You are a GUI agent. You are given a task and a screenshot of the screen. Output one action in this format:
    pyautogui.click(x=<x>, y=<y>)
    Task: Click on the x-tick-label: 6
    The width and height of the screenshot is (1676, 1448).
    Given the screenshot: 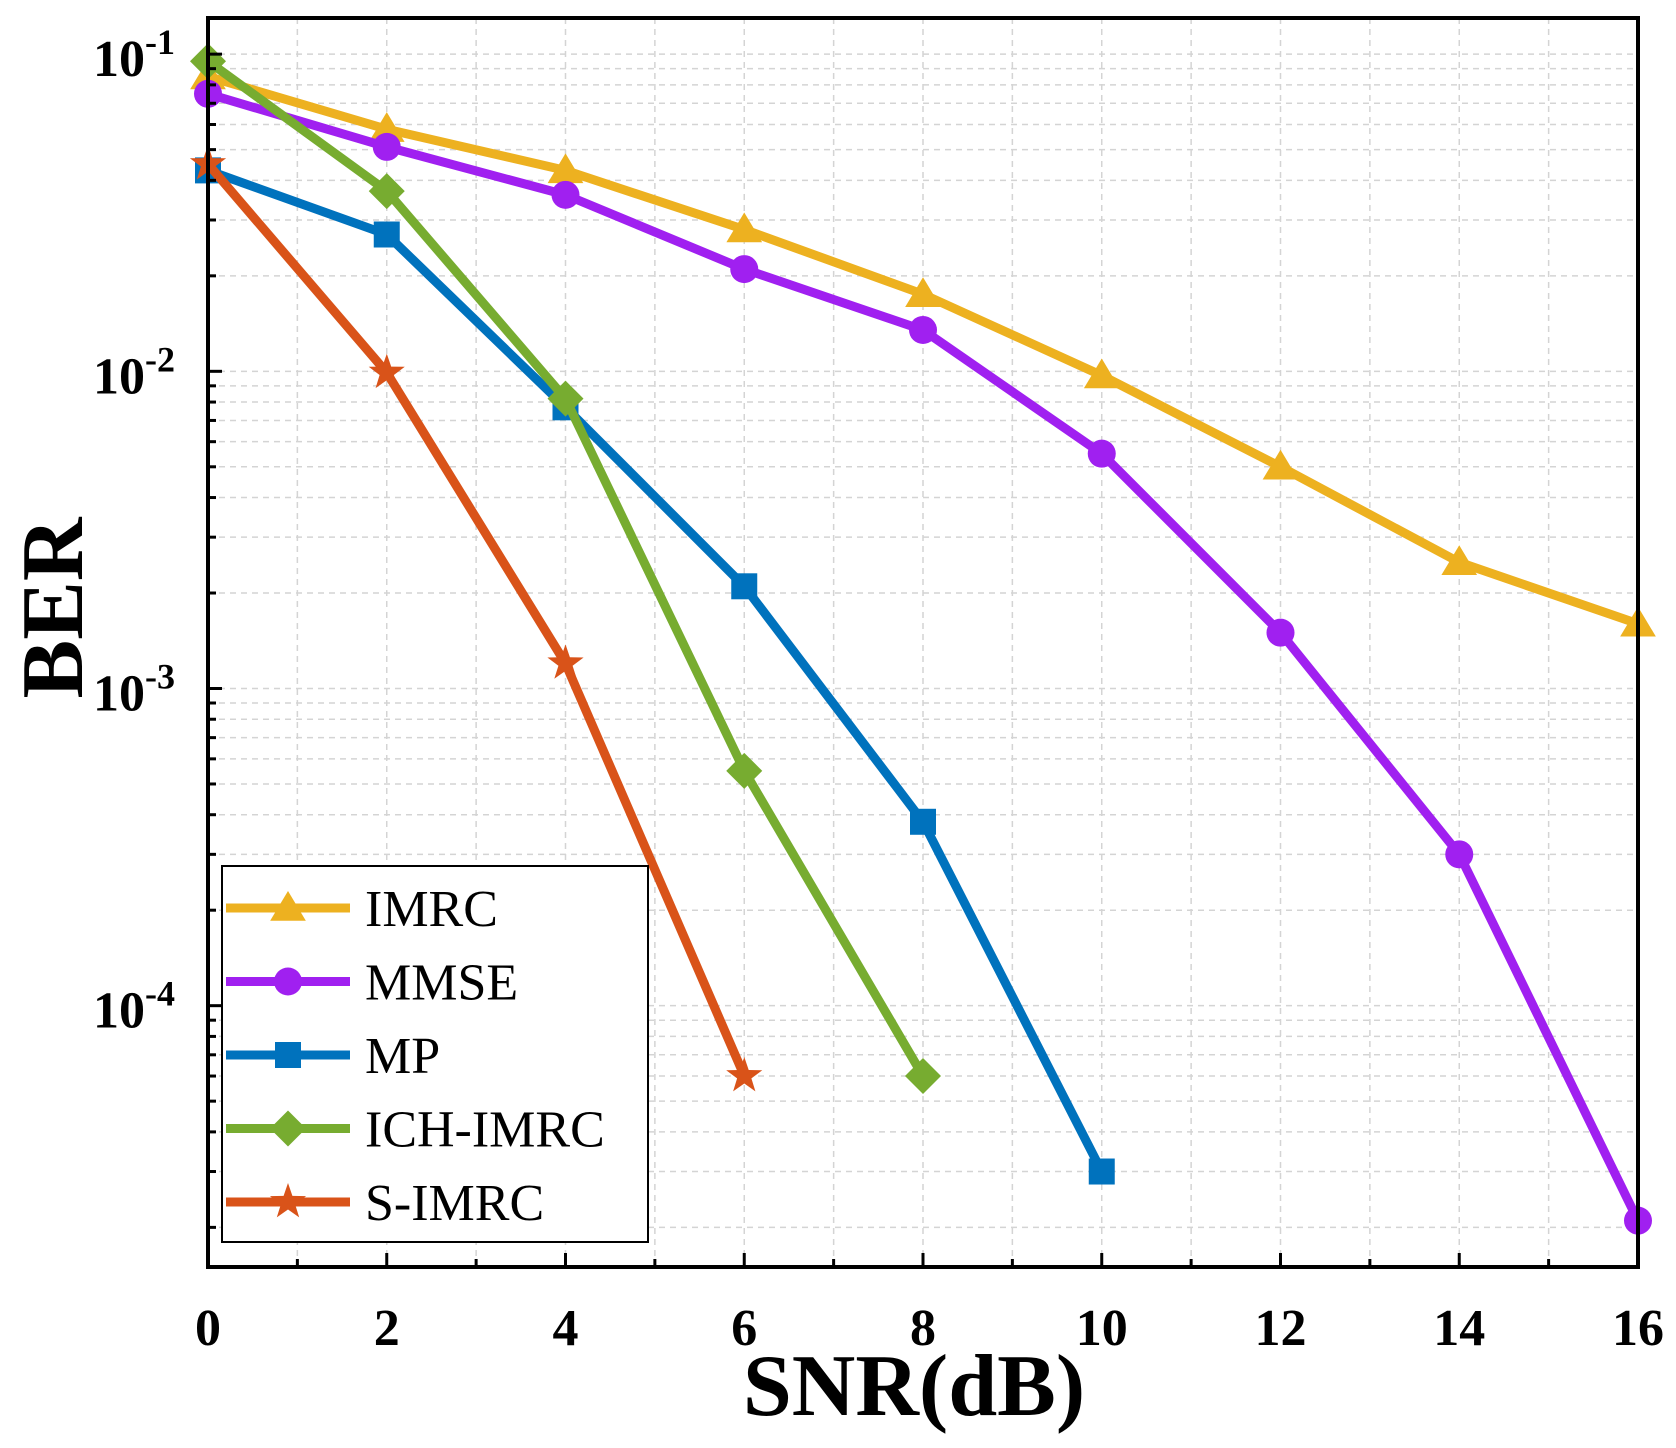 What is the action you would take?
    pyautogui.click(x=744, y=1328)
    